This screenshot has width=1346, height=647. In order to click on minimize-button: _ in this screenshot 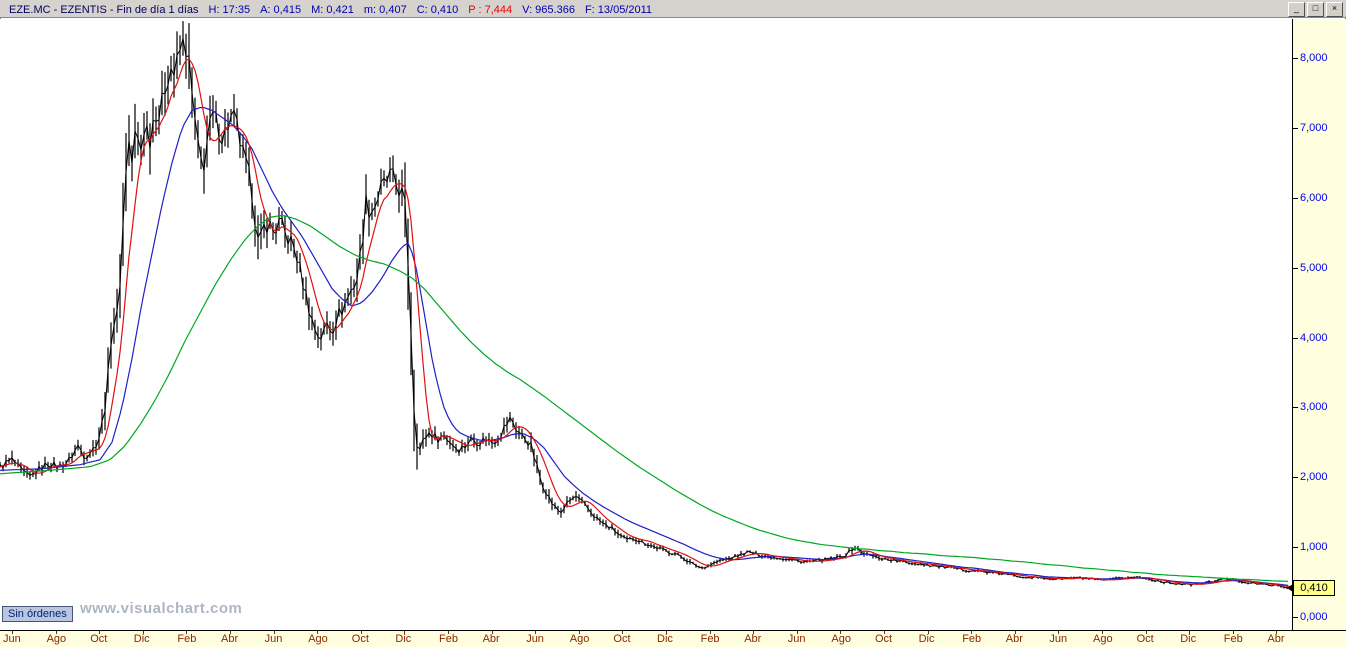, I will do `click(1296, 9)`.